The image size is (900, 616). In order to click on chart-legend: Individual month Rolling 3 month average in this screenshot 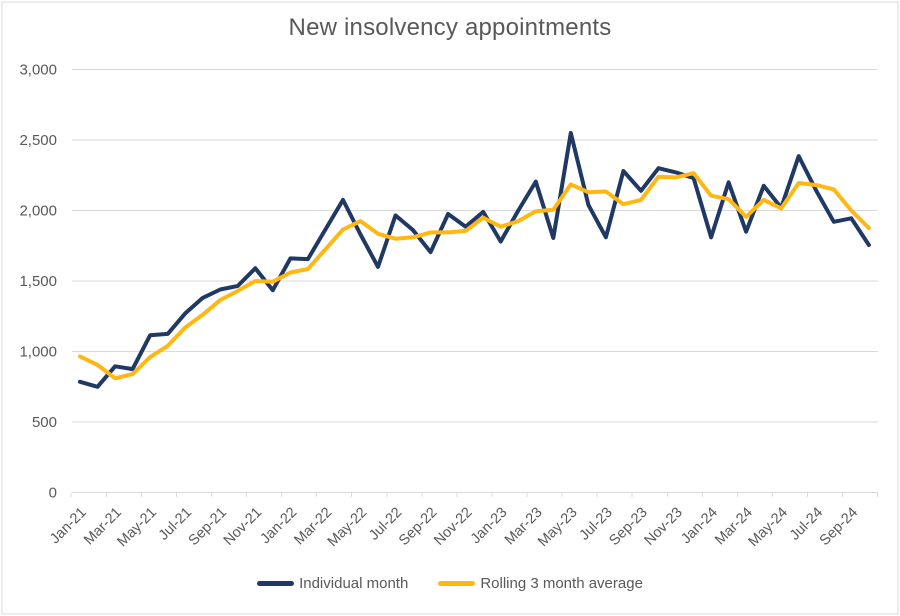, I will do `click(450, 583)`.